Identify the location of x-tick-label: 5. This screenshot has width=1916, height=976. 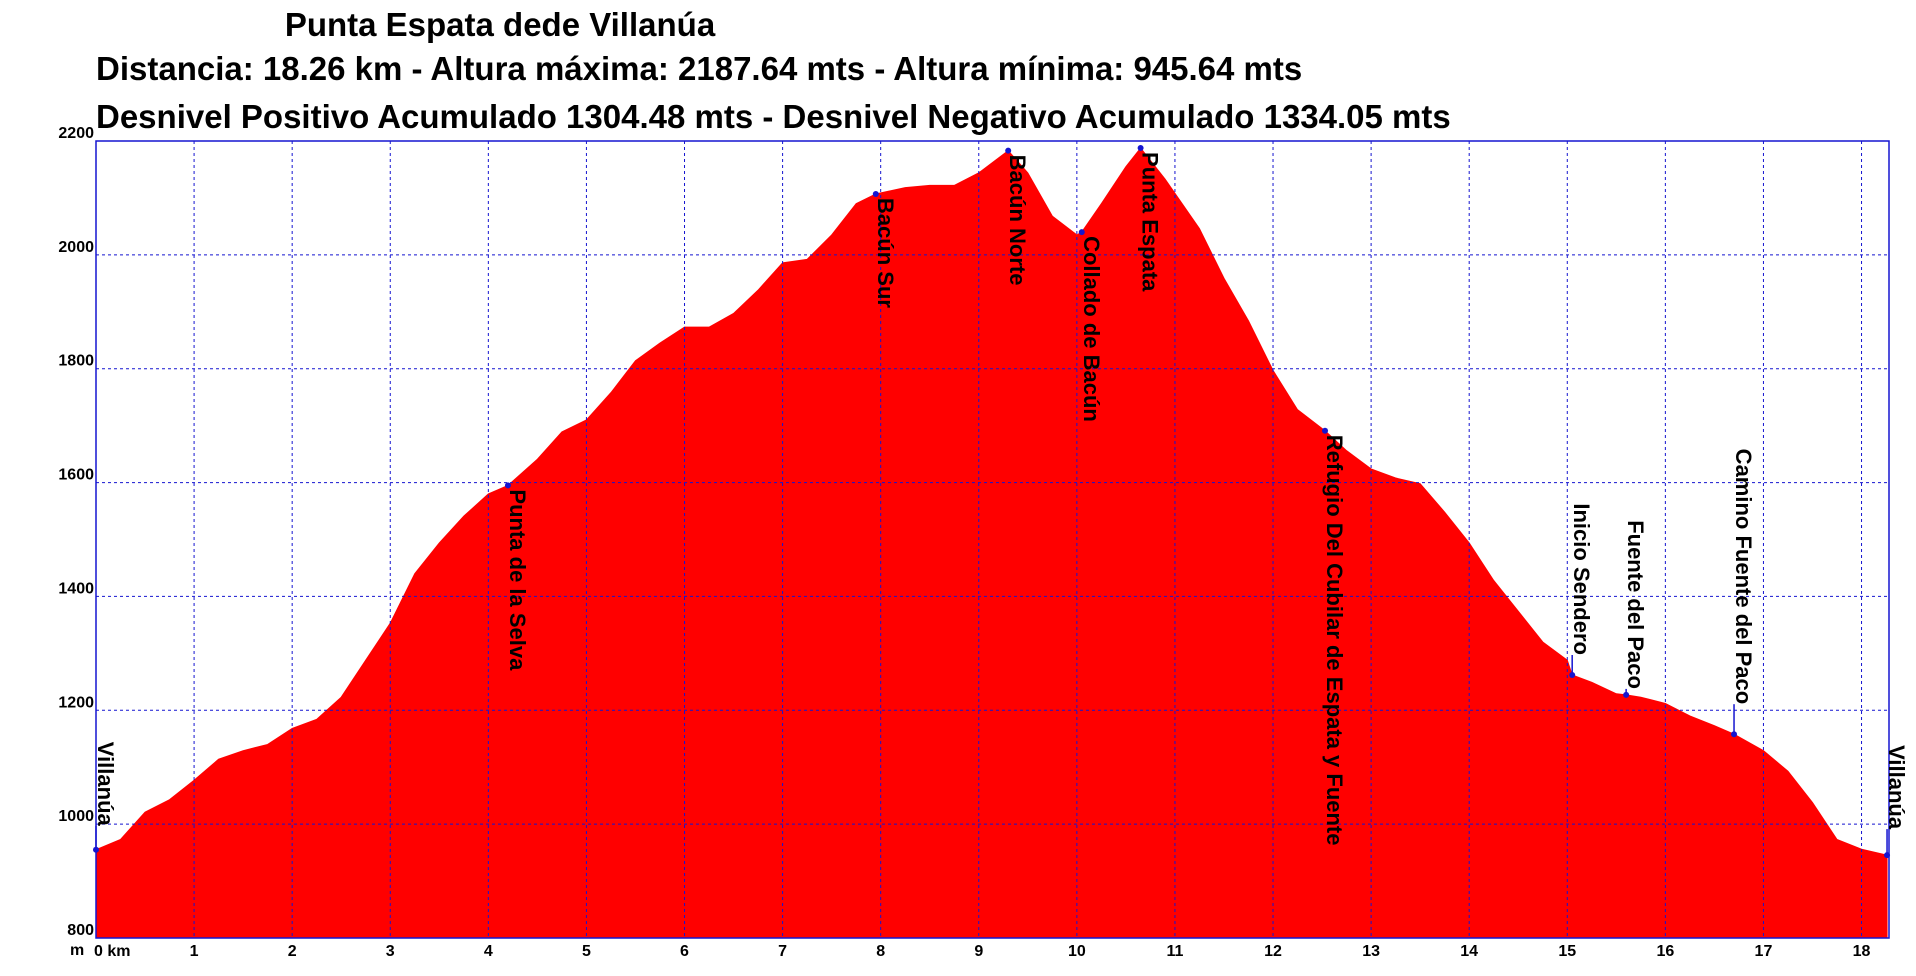
(586, 951).